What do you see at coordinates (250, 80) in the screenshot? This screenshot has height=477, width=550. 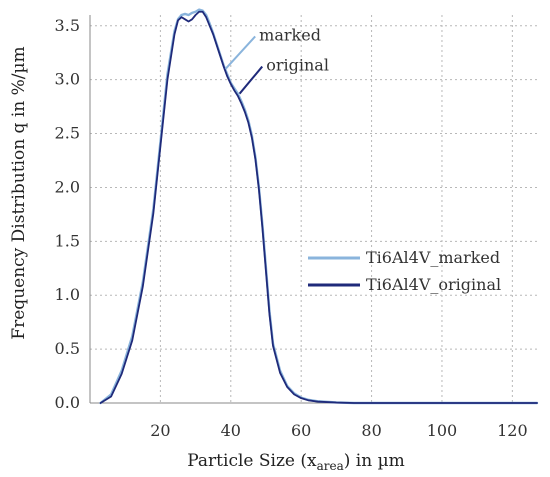 I see `annotation-leader-original` at bounding box center [250, 80].